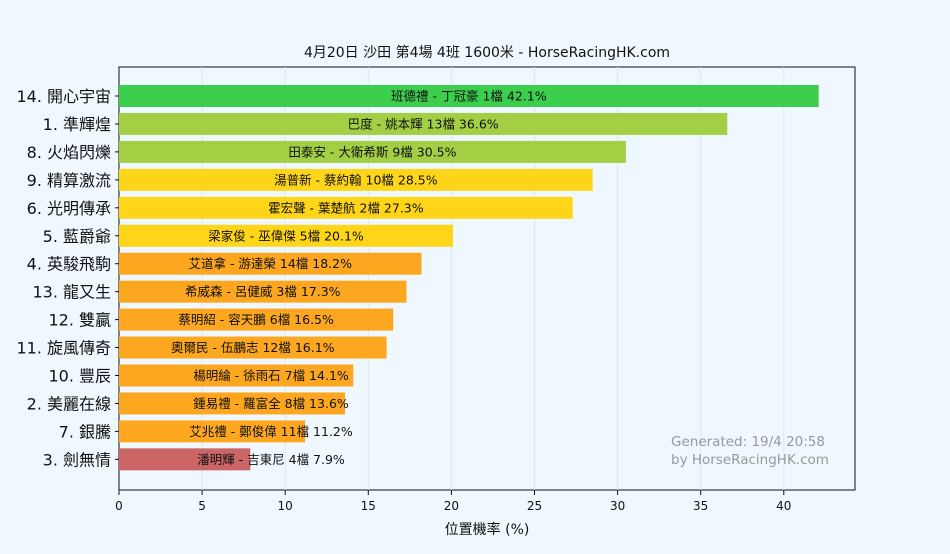 The image size is (950, 554). What do you see at coordinates (77, 459) in the screenshot?
I see `y-tick-label: 3. 劍無情` at bounding box center [77, 459].